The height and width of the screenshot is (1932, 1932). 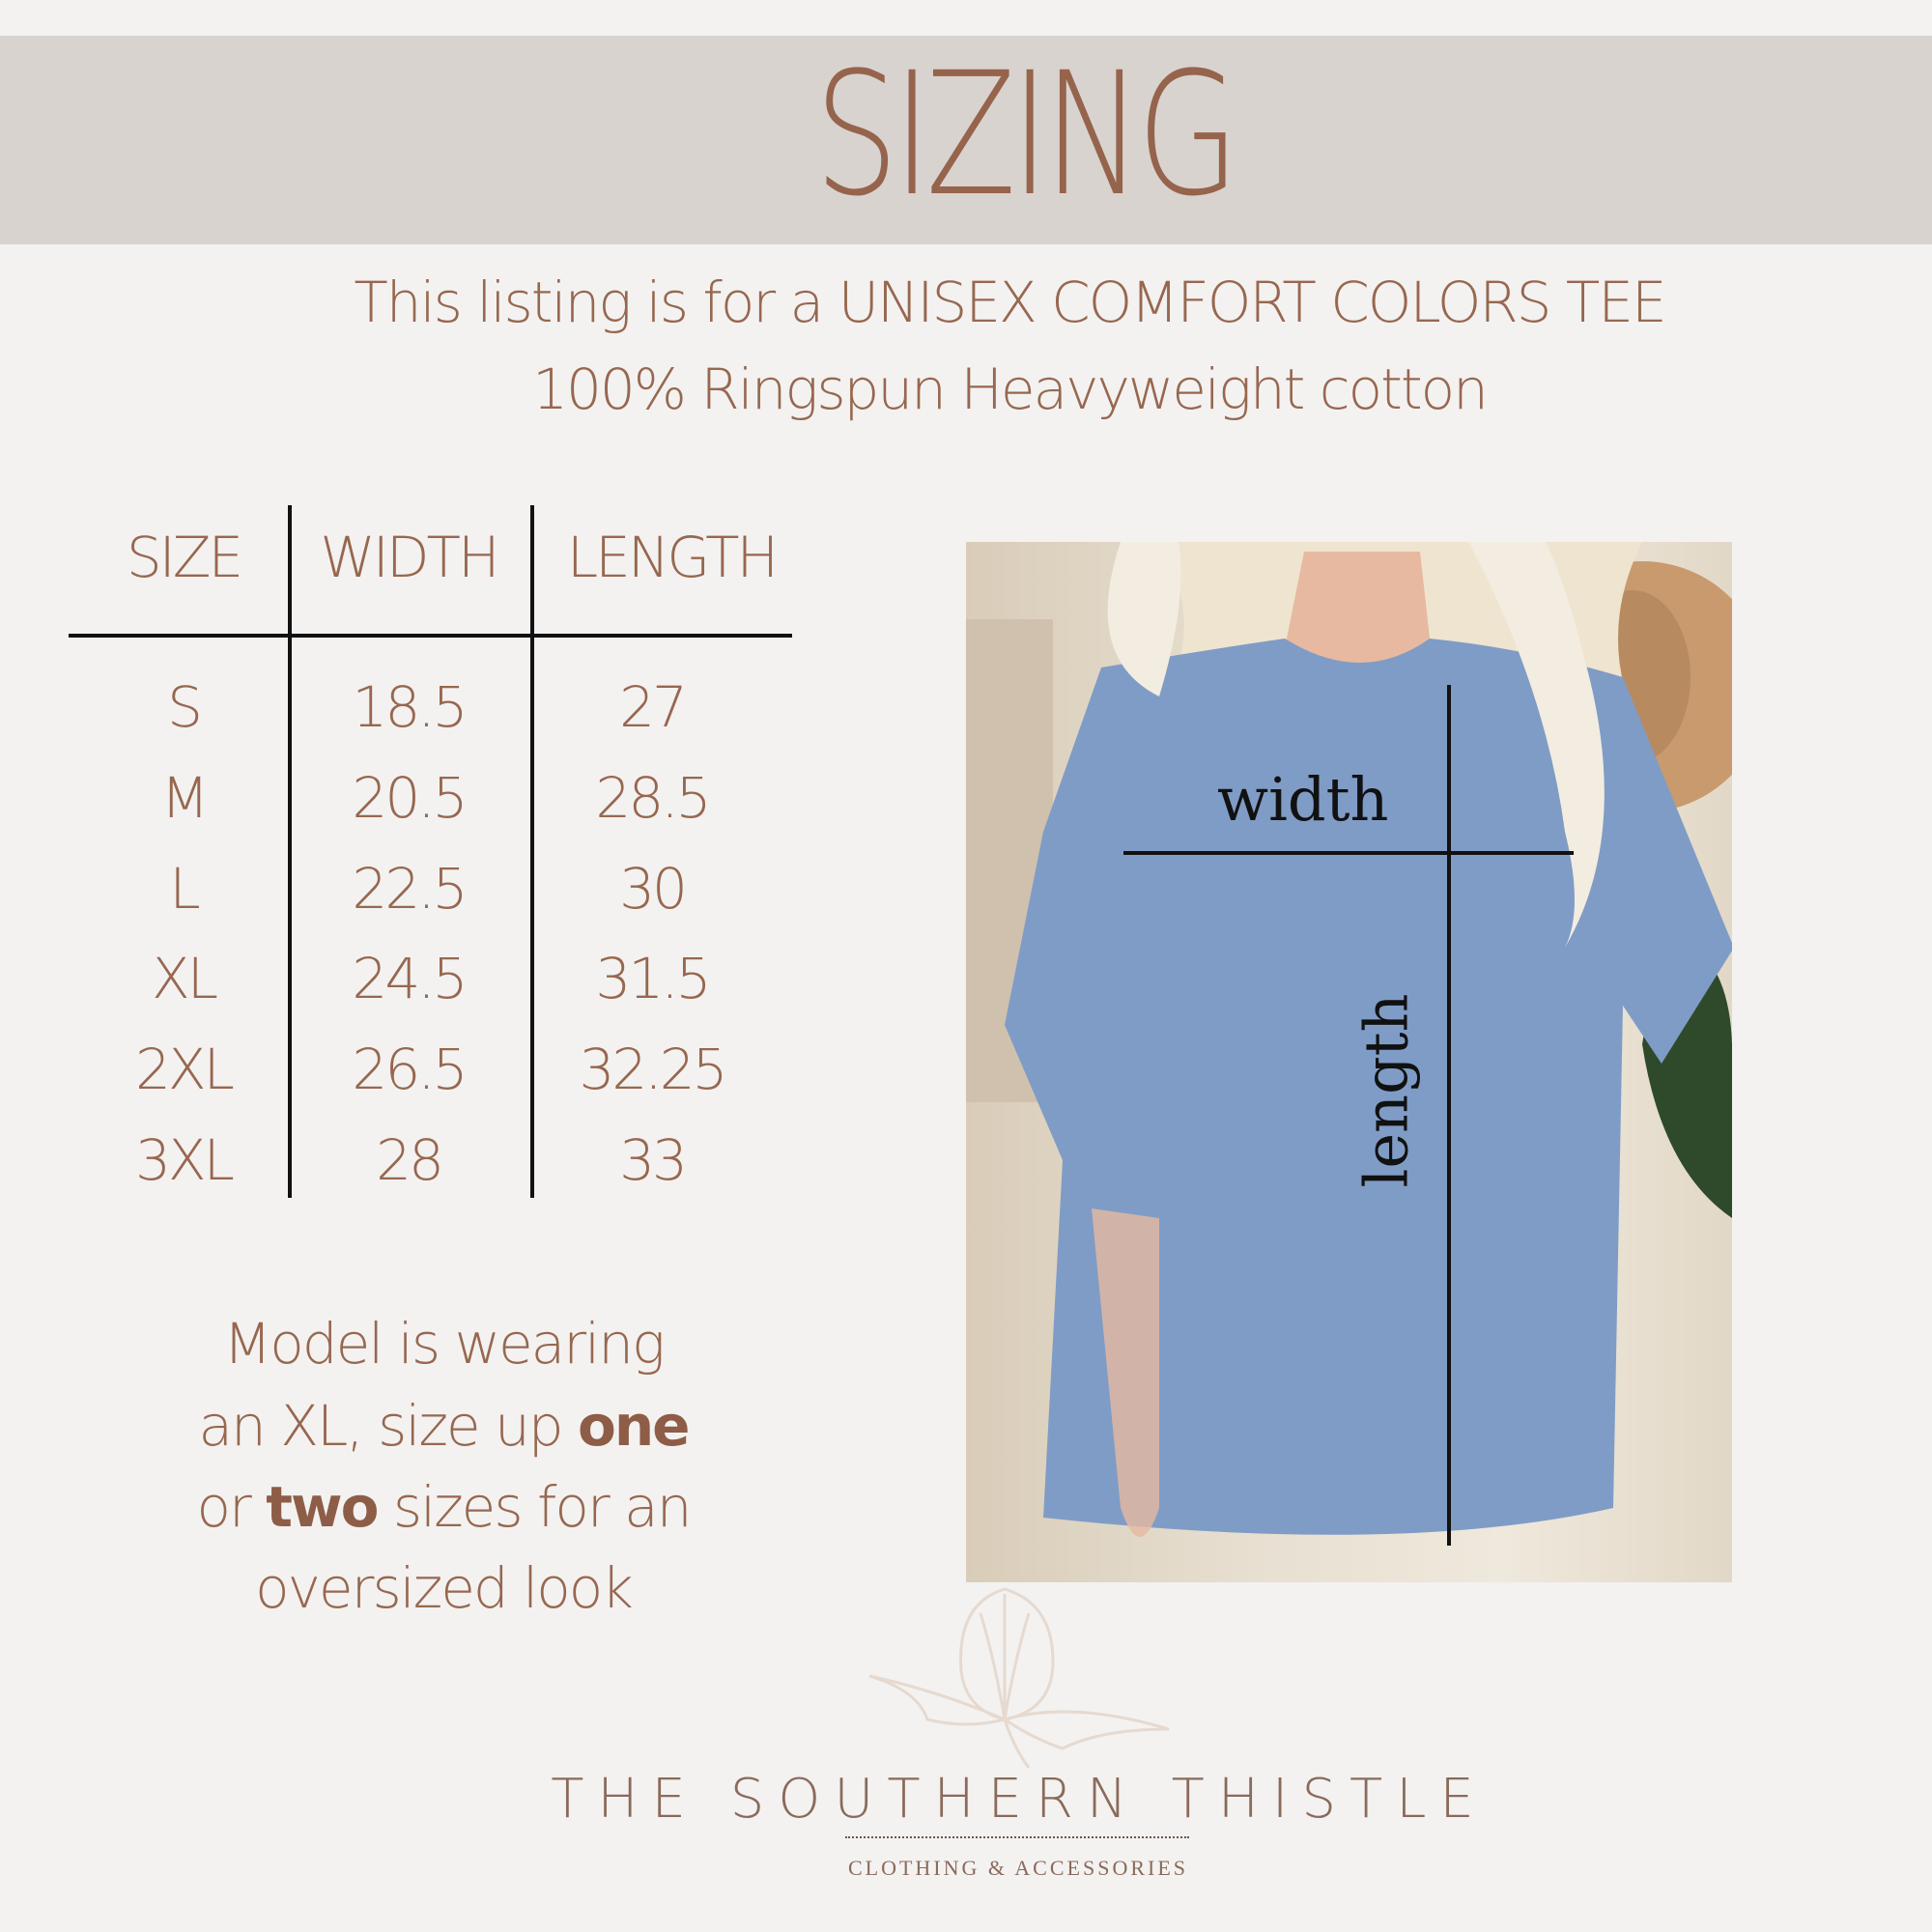 What do you see at coordinates (185, 707) in the screenshot?
I see `cell-size: S` at bounding box center [185, 707].